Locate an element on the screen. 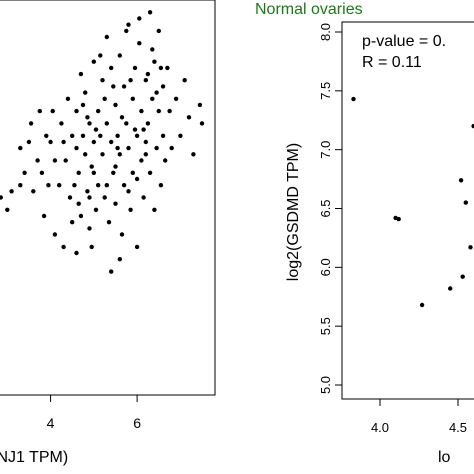 The width and height of the screenshot is (474, 474). right-annotation-r: R = 0.11 is located at coordinates (392, 62).